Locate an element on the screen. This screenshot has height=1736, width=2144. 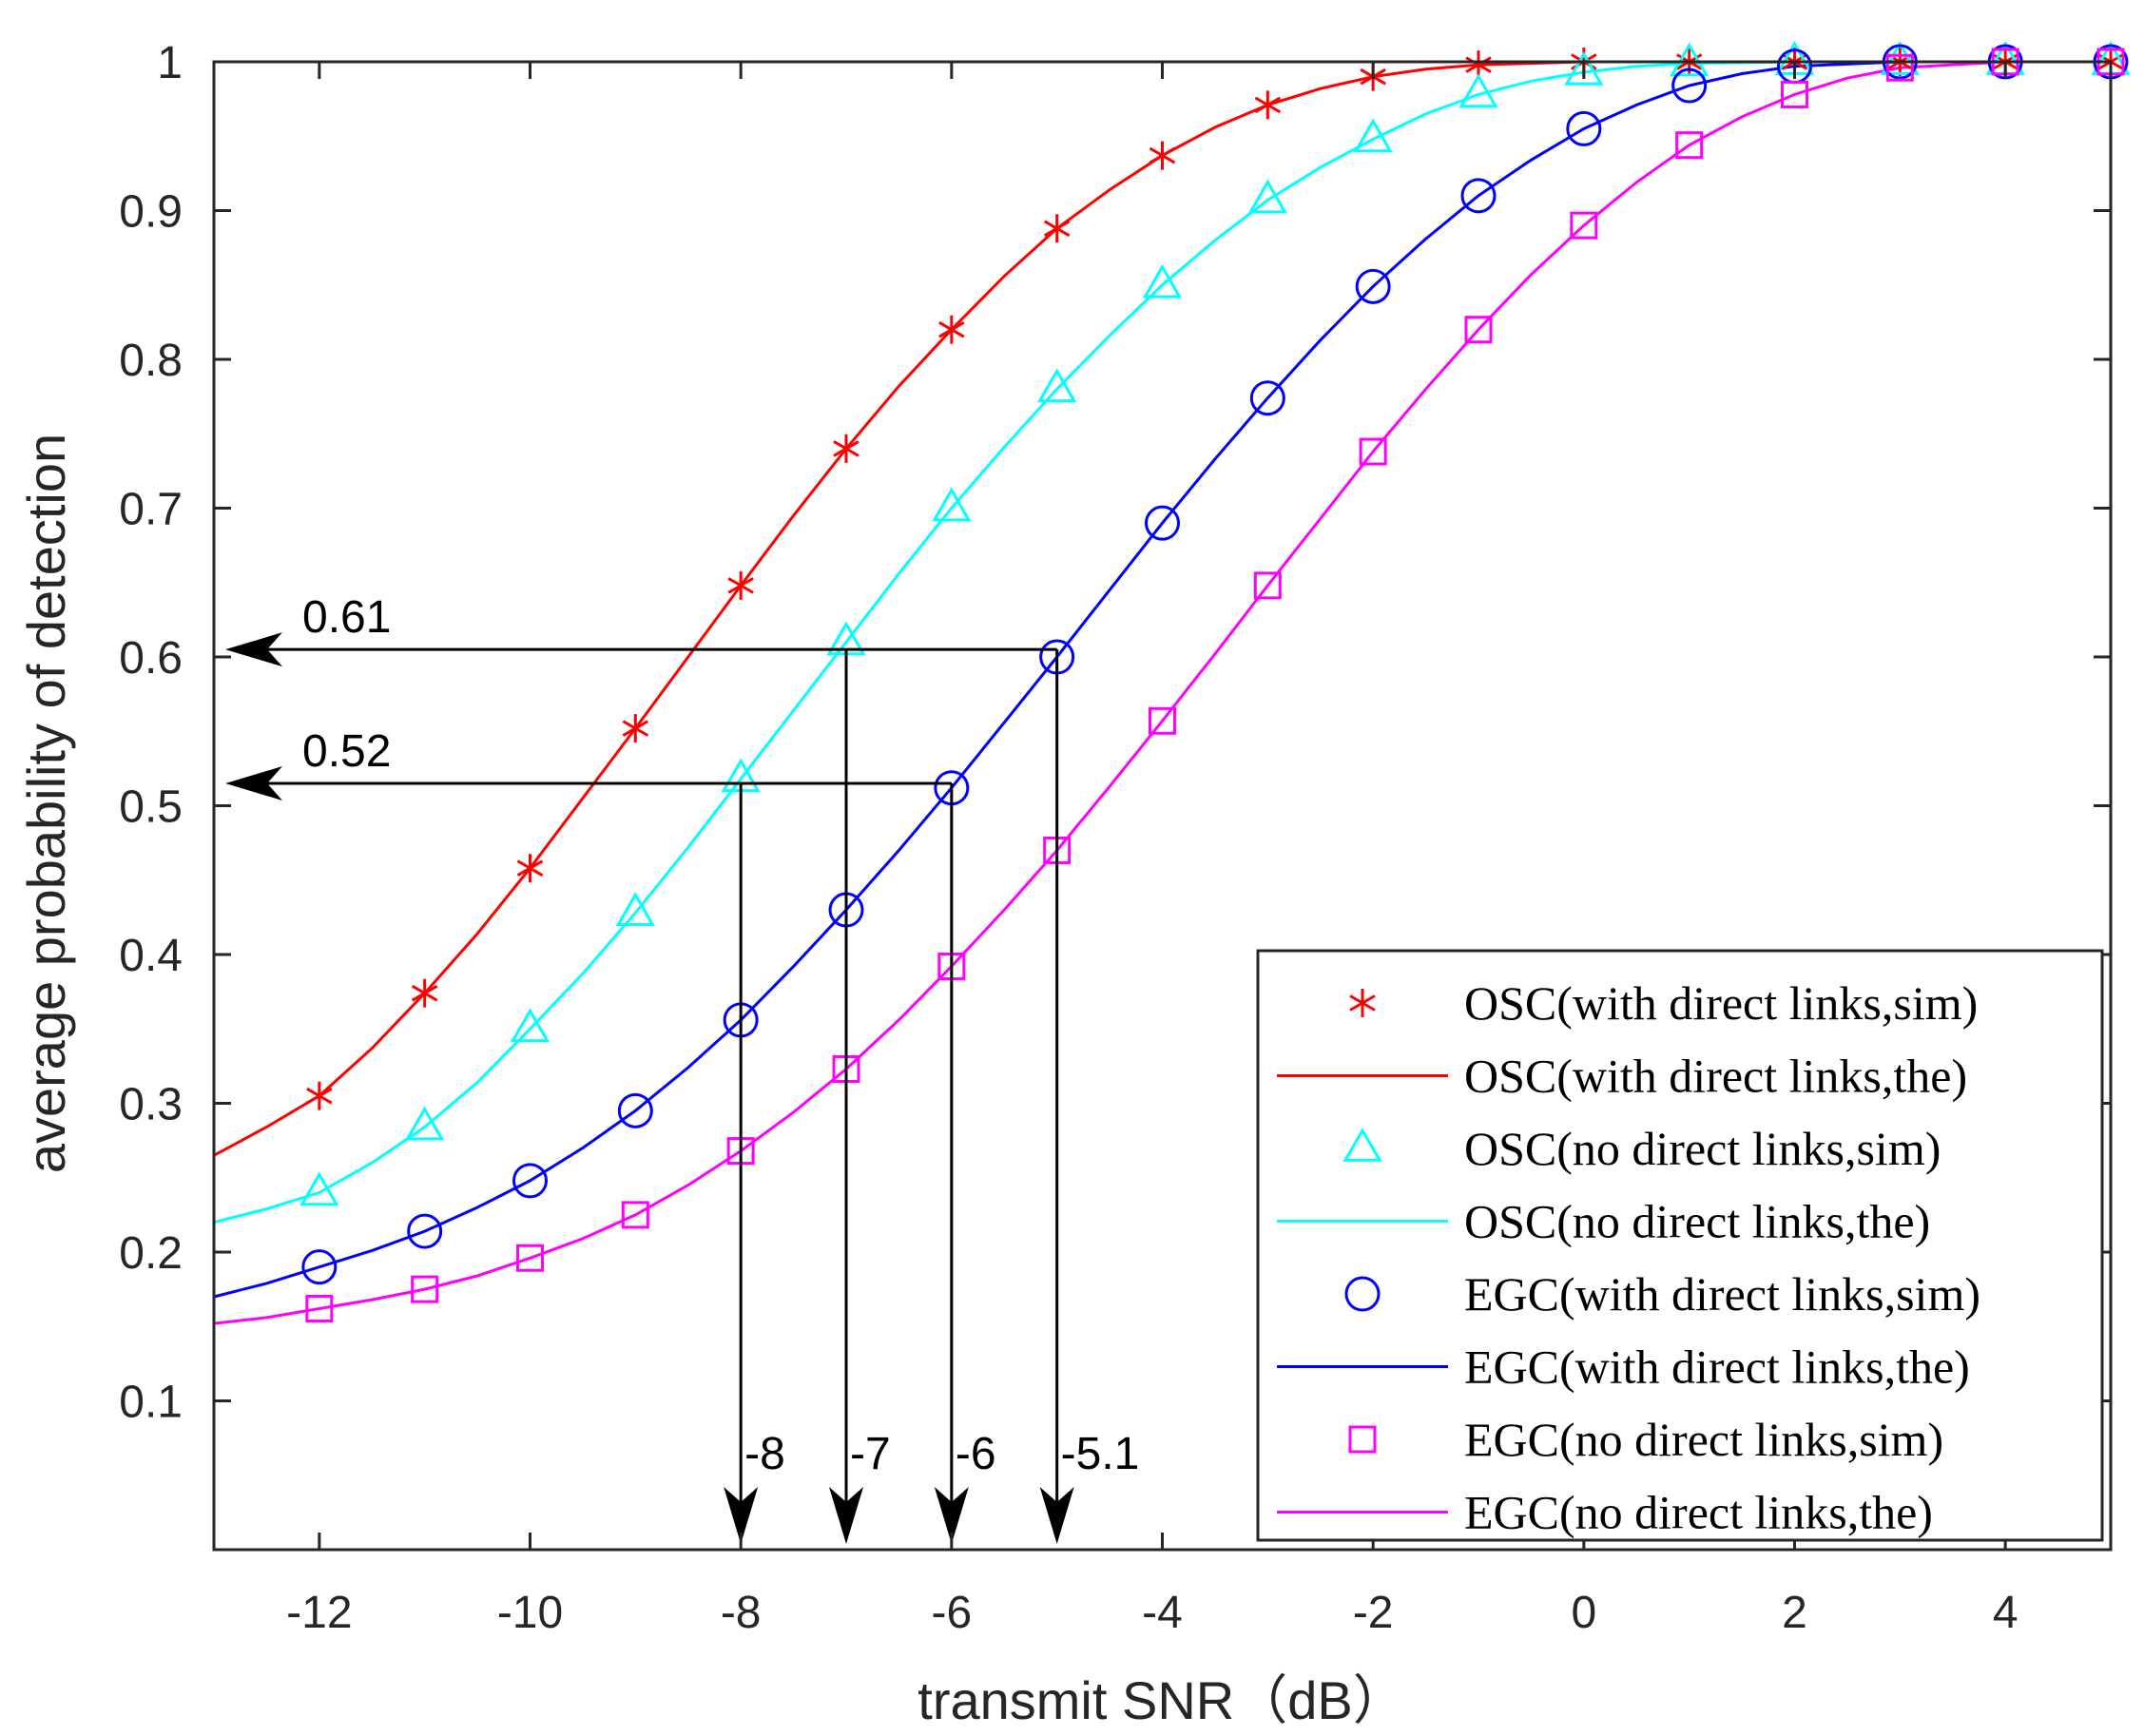
legend-entry: EGC(no direct links,the) is located at coordinates (1605, 1512).